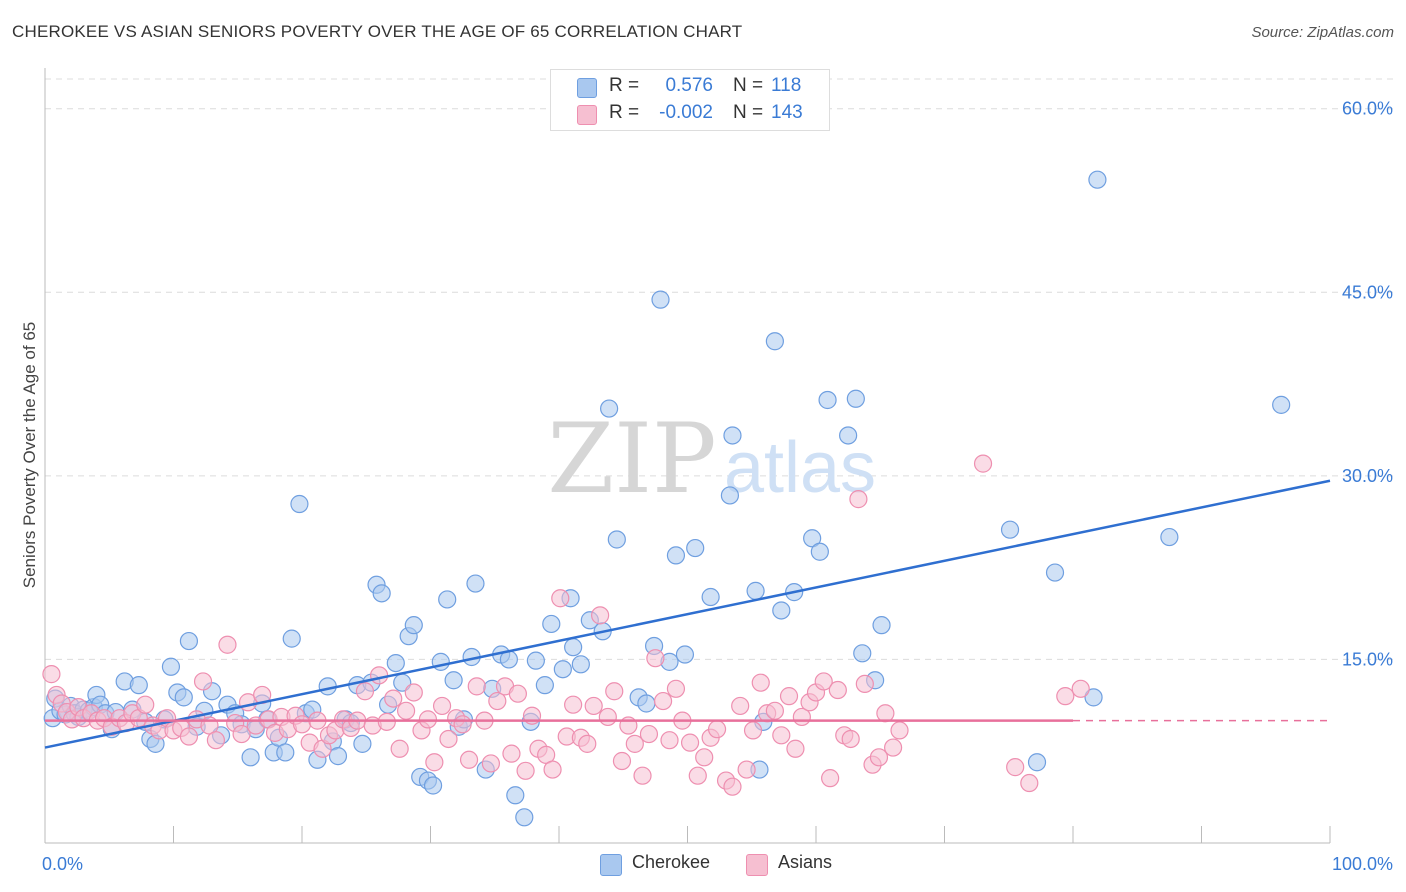 The image size is (1406, 892). What do you see at coordinates (624, 85) in the screenshot?
I see `legend-r-label: R =` at bounding box center [624, 85].